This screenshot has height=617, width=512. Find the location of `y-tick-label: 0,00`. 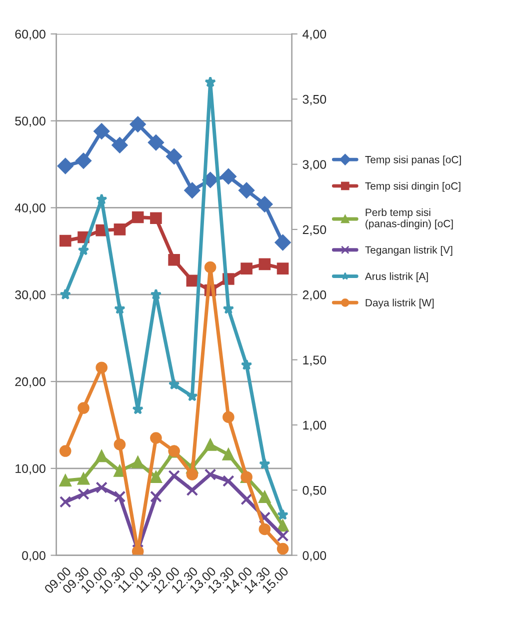

y-tick-label: 0,00 is located at coordinates (34, 556).